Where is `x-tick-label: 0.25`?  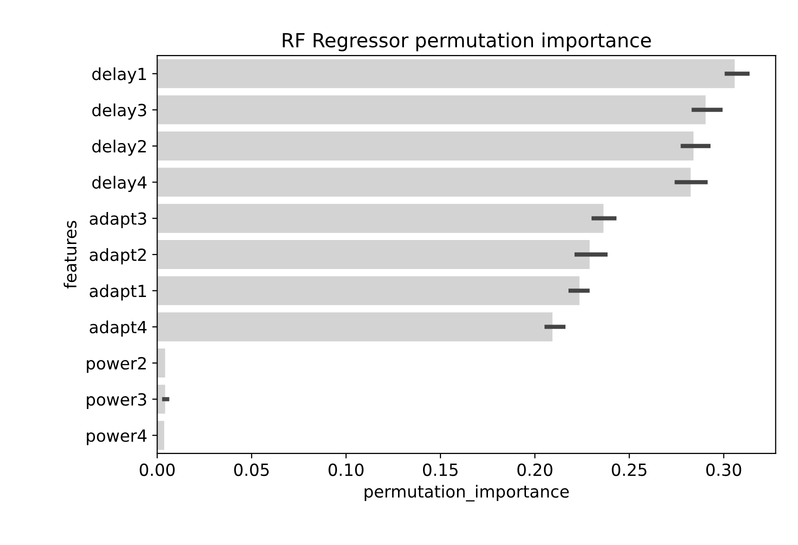 x-tick-label: 0.25 is located at coordinates (629, 469).